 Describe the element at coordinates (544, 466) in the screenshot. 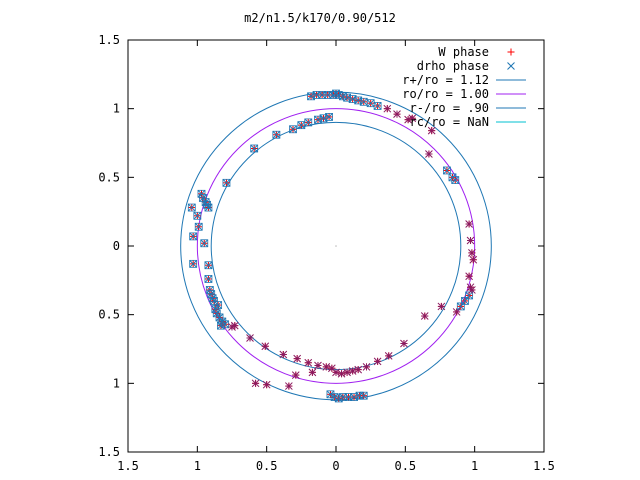

I see `x-tick-label: 1.5` at that location.